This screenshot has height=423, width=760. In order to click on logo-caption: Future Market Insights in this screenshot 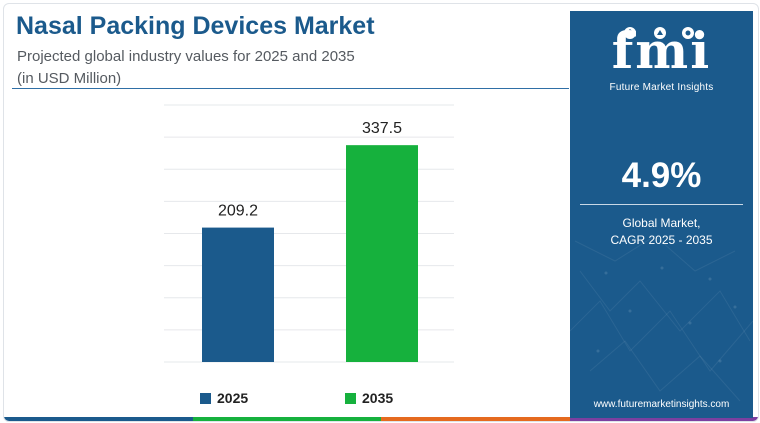, I will do `click(661, 87)`.